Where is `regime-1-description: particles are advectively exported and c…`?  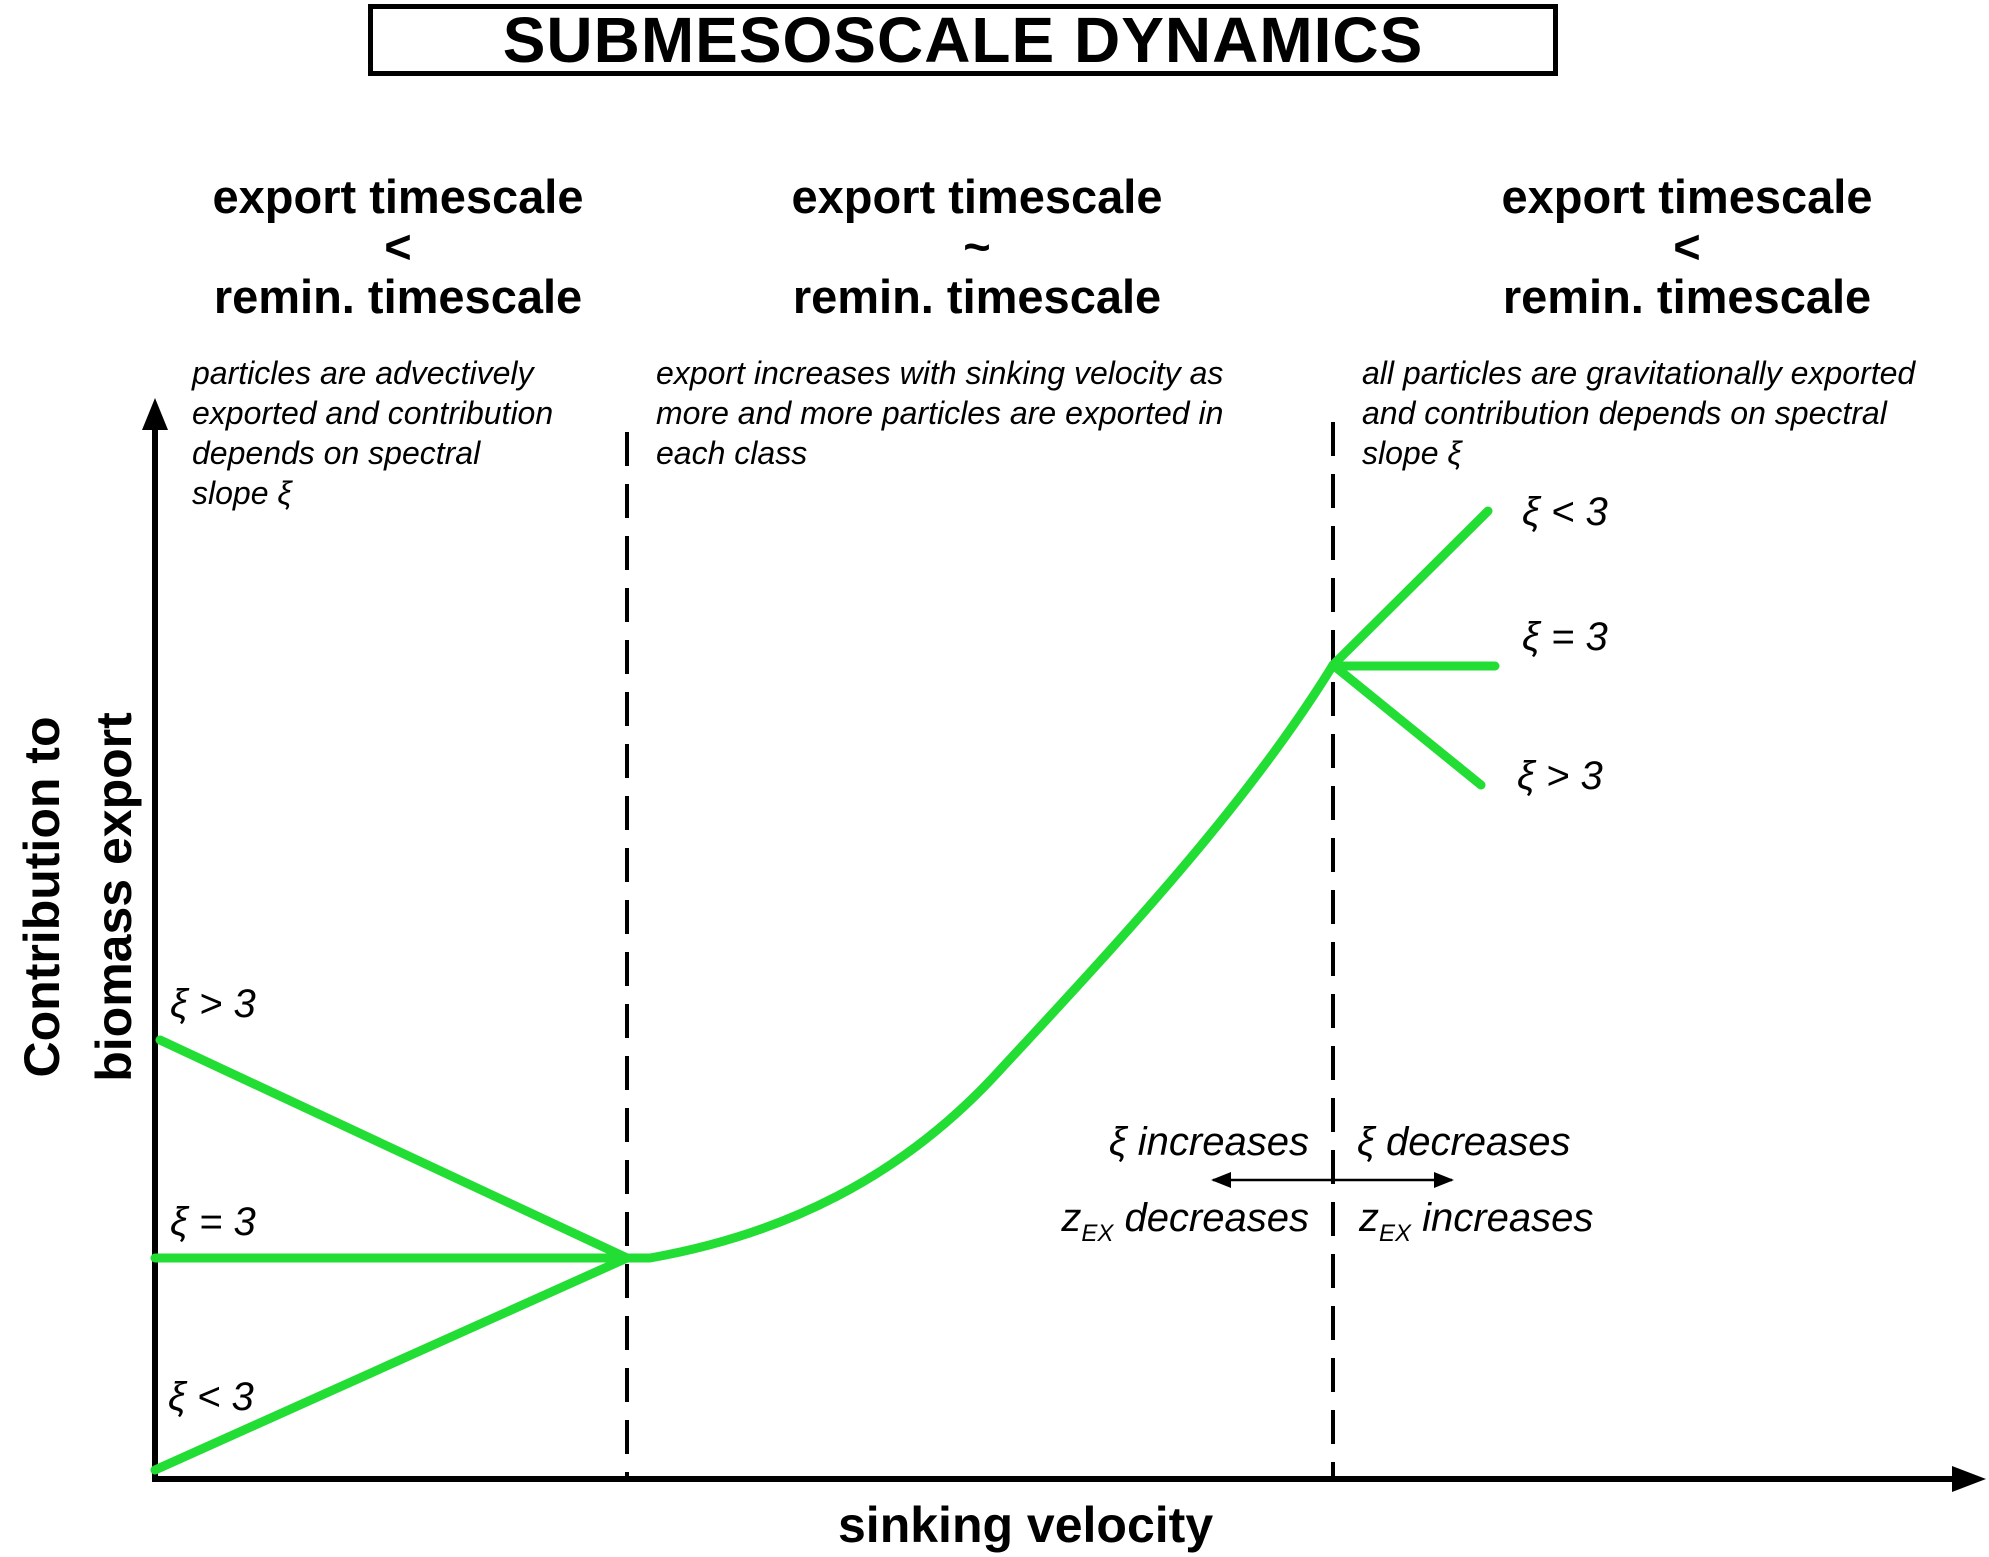 regime-1-description: particles are advectively exported and c… is located at coordinates (372, 433).